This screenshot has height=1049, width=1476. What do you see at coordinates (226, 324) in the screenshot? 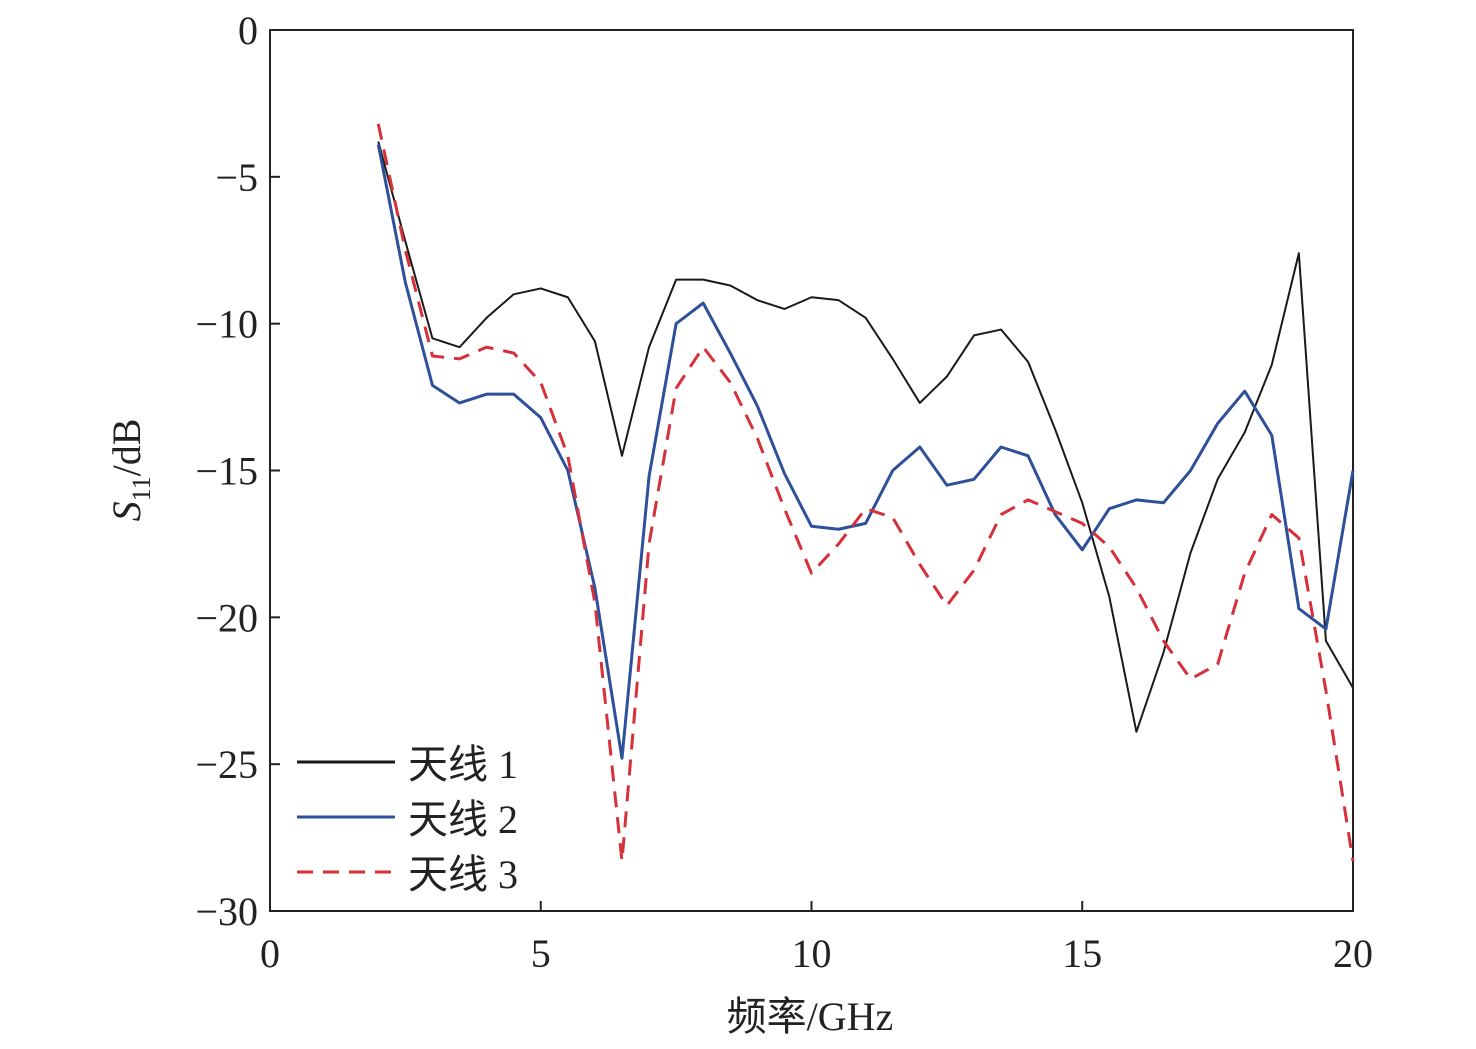
I see `y-tick-label: −10` at bounding box center [226, 324].